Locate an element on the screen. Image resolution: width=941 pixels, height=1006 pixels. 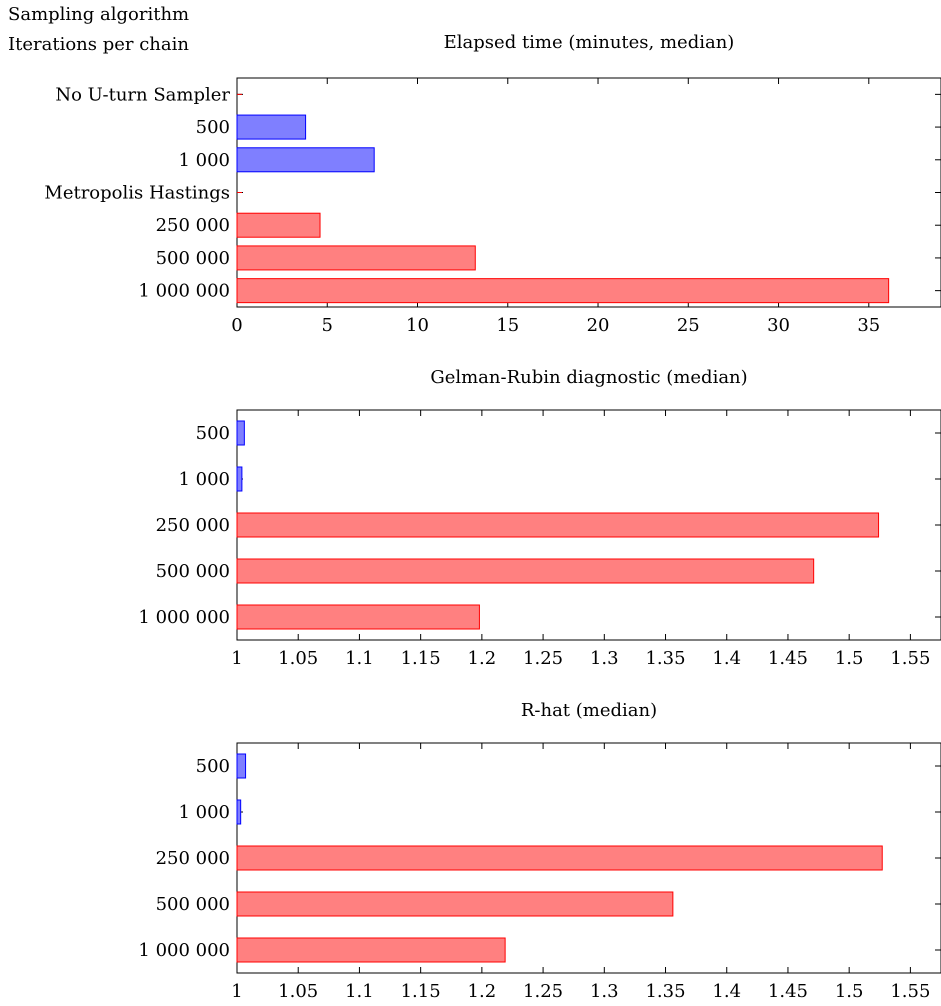
x-tick-label: 15 is located at coordinates (507, 325).